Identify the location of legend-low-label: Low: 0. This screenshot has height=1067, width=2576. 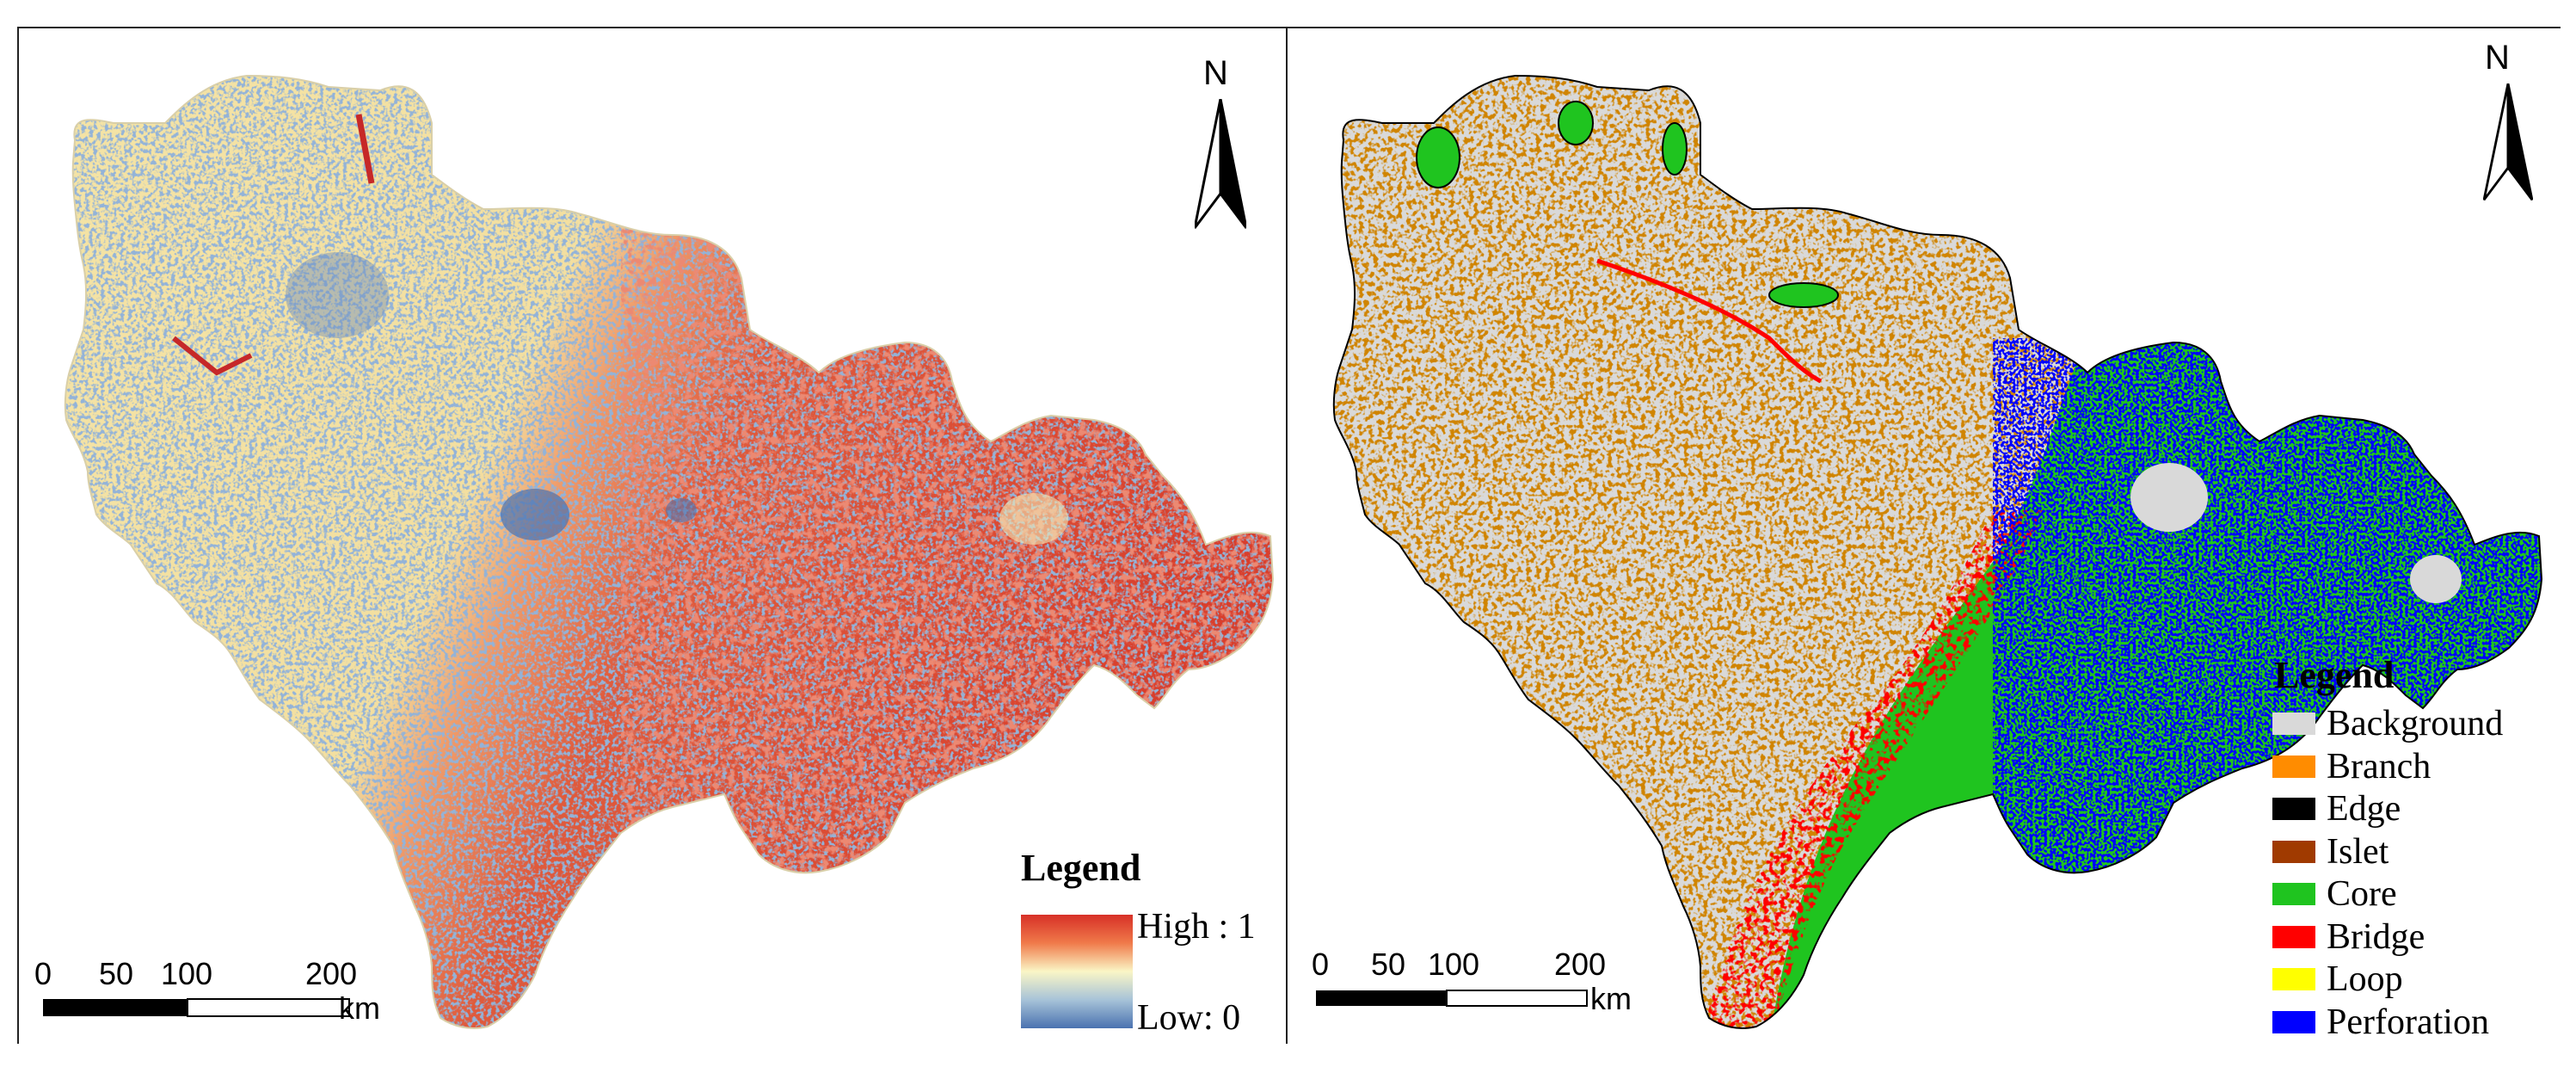
(1189, 1018).